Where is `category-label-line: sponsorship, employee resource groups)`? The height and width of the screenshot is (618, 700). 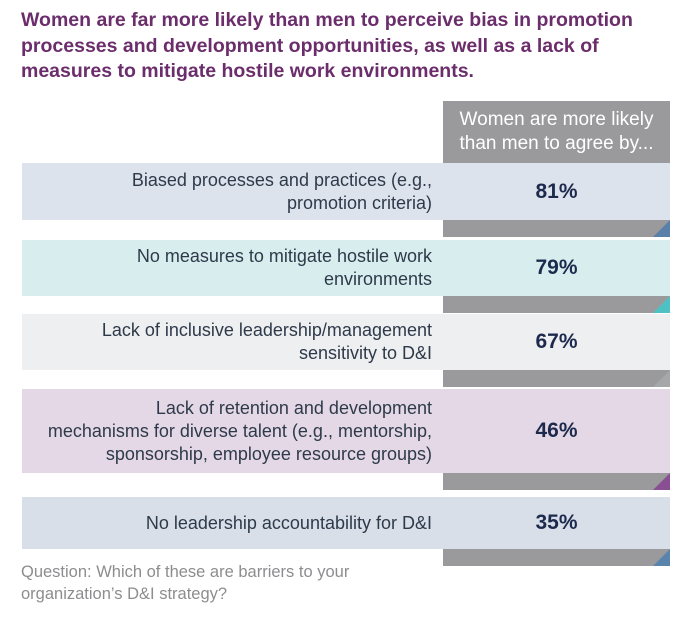
category-label-line: sponsorship, employee resource groups) is located at coordinates (268, 453).